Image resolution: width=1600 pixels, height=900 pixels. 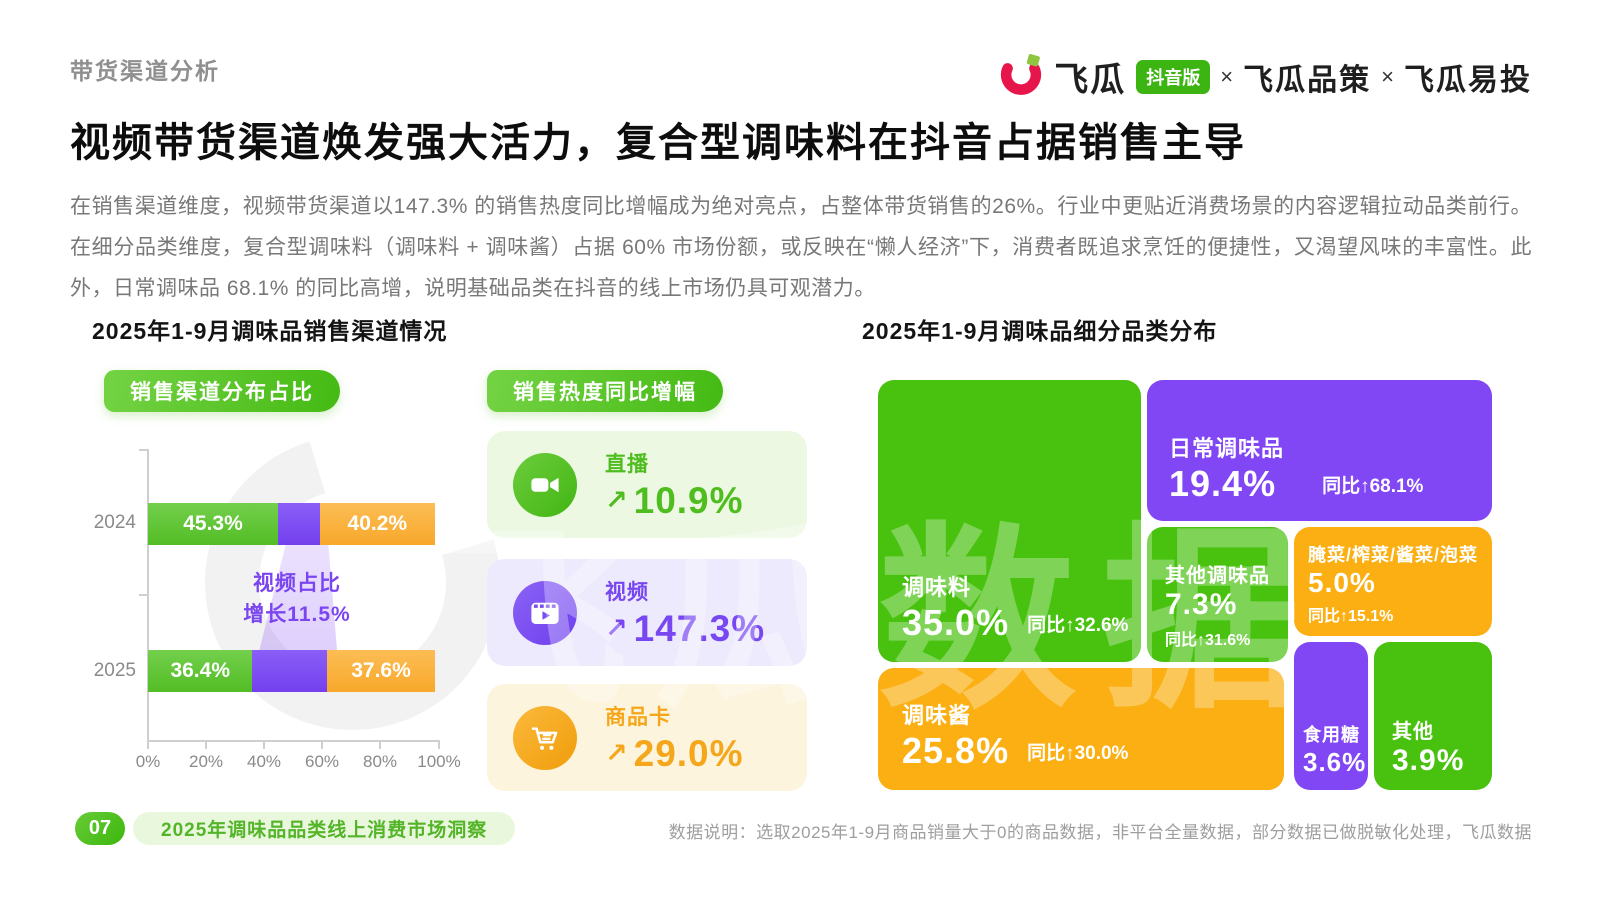 What do you see at coordinates (377, 524) in the screenshot?
I see `bar-segment-card-2024: 40.2%` at bounding box center [377, 524].